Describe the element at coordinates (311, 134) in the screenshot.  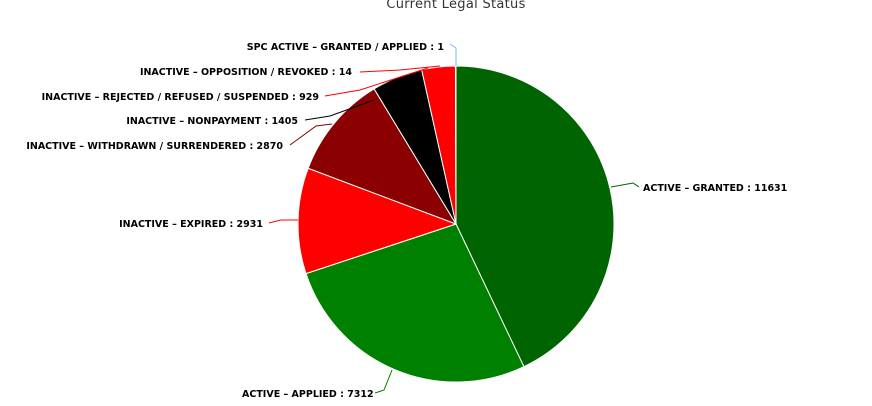
I see `connector-inactive-withdrawn-surrendered` at that location.